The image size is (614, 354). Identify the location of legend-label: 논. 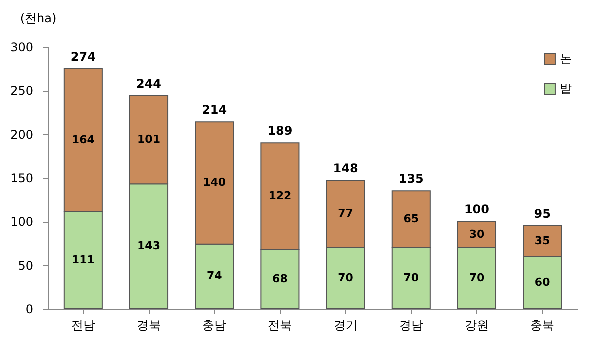
(566, 59).